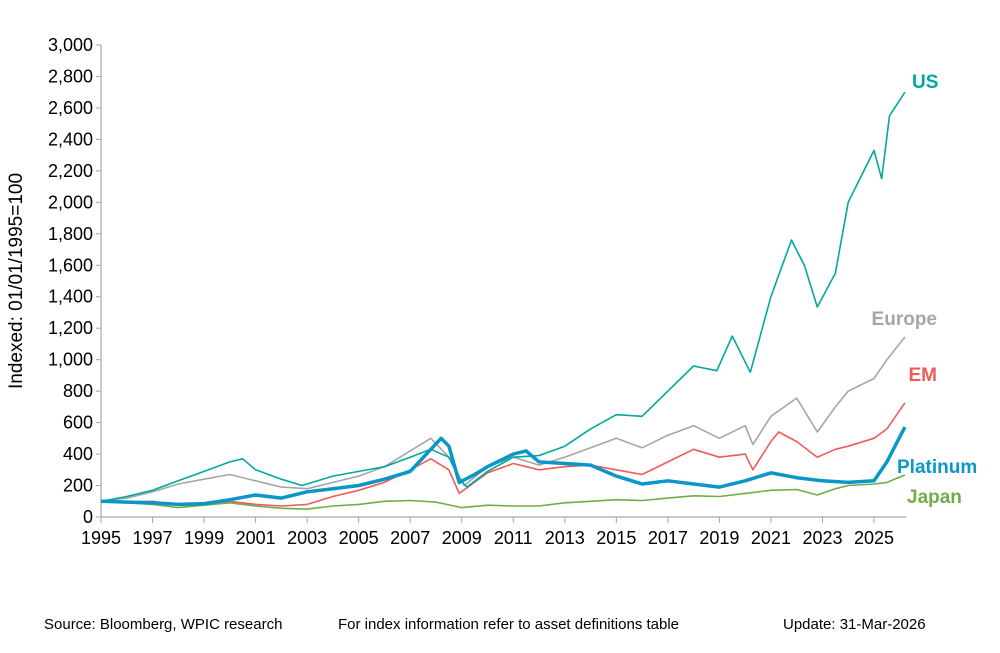 This screenshot has width=1000, height=653. What do you see at coordinates (256, 538) in the screenshot?
I see `x-tick-label: 2001` at bounding box center [256, 538].